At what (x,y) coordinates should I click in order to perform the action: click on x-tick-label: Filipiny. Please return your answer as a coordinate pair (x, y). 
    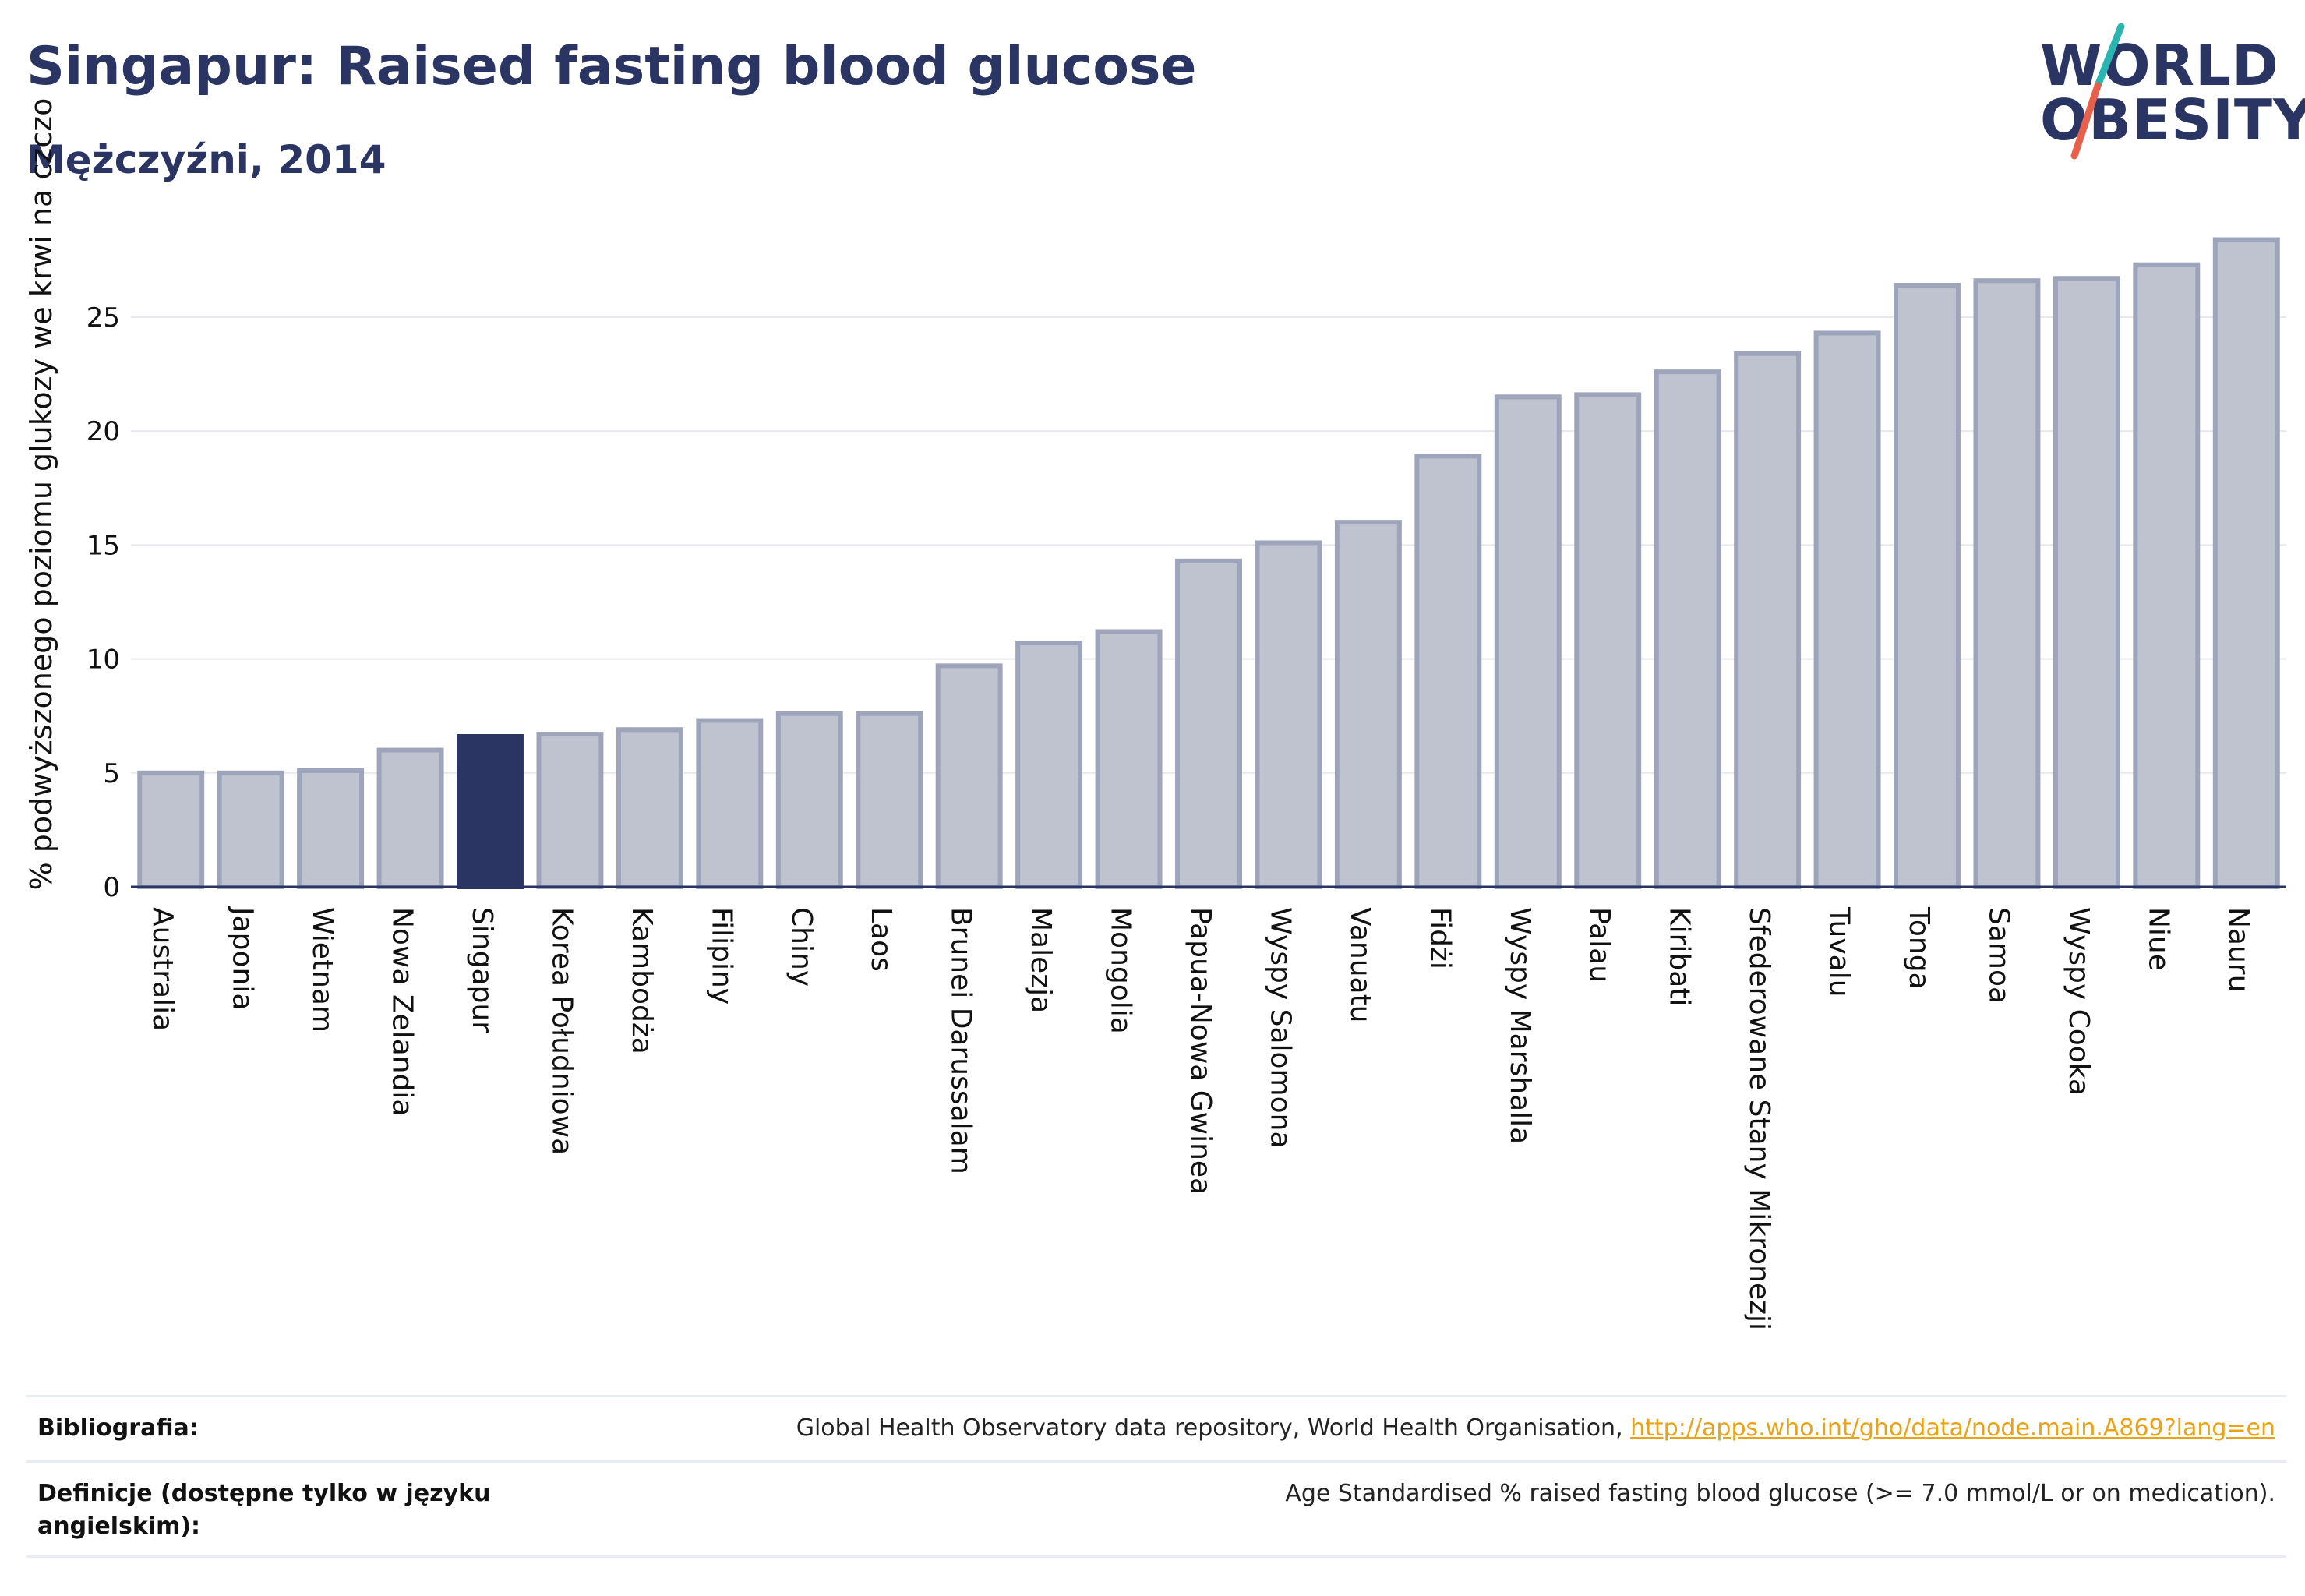
    Looking at the image, I should click on (721, 956).